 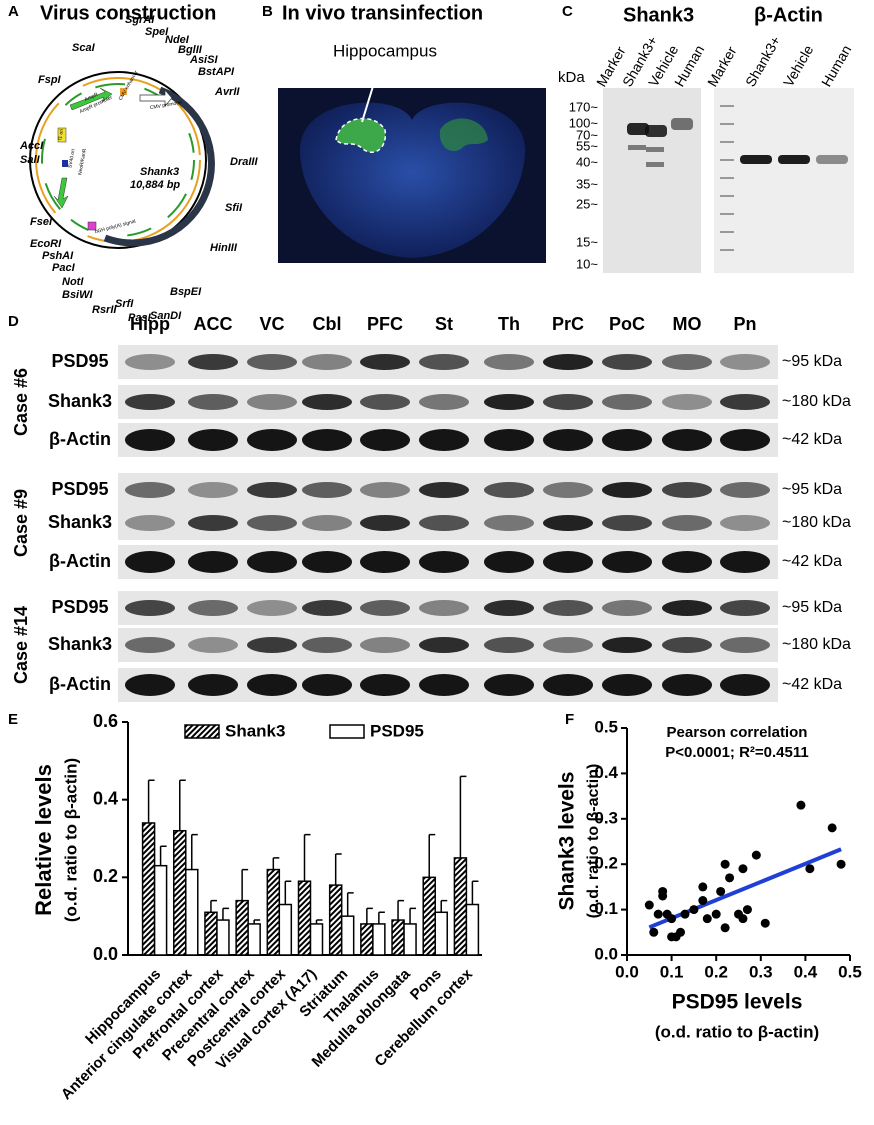 What do you see at coordinates (816, 522) in the screenshot?
I see `size-label: ~180 kDa` at bounding box center [816, 522].